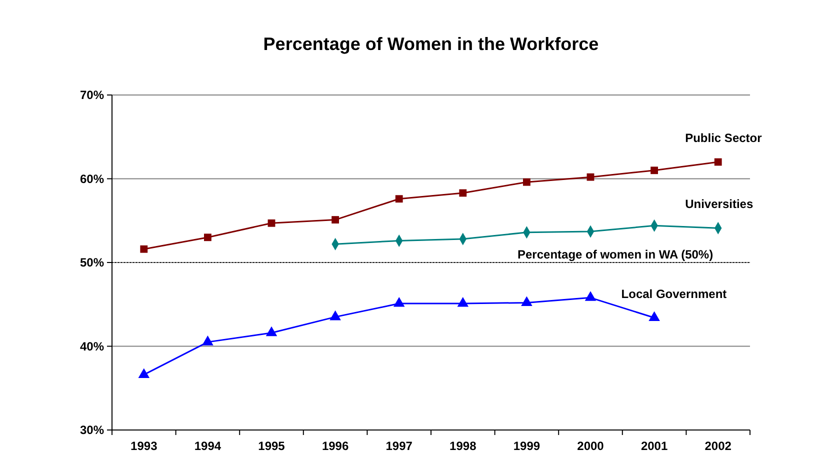 The width and height of the screenshot is (824, 476). What do you see at coordinates (463, 446) in the screenshot?
I see `x-tick-label: 1998` at bounding box center [463, 446].